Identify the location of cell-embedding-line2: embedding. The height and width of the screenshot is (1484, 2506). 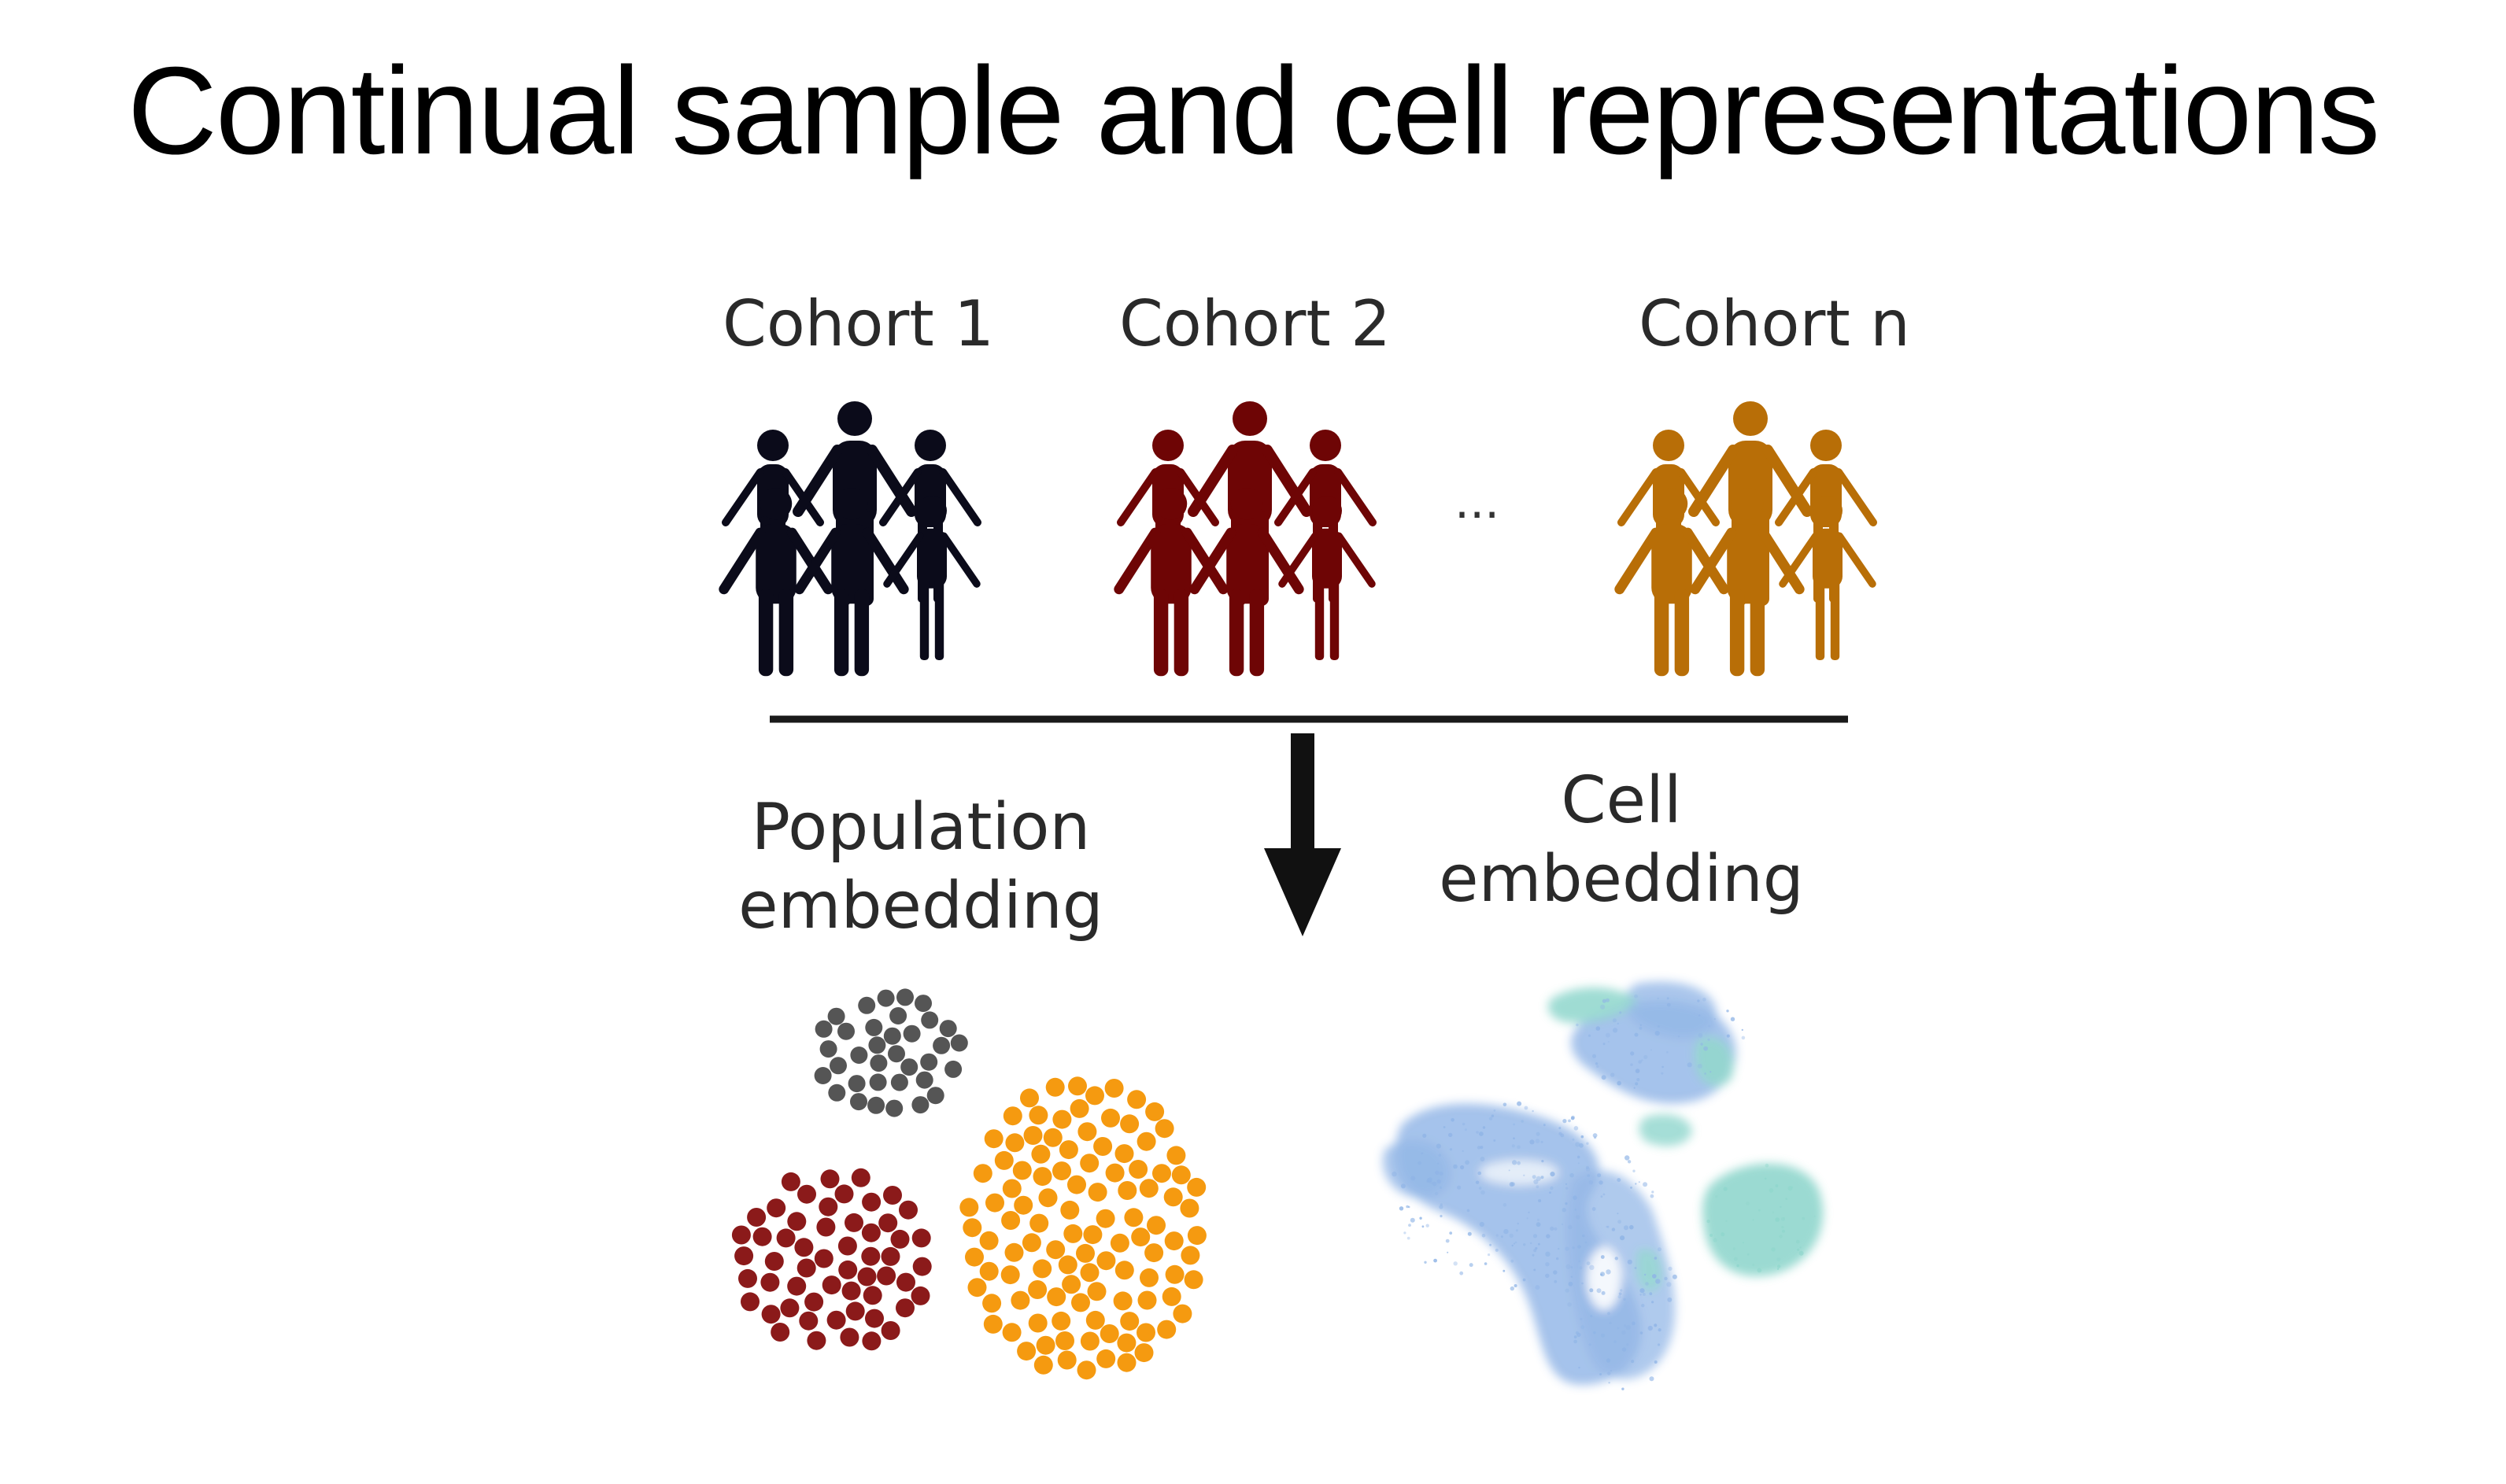
(1621, 879).